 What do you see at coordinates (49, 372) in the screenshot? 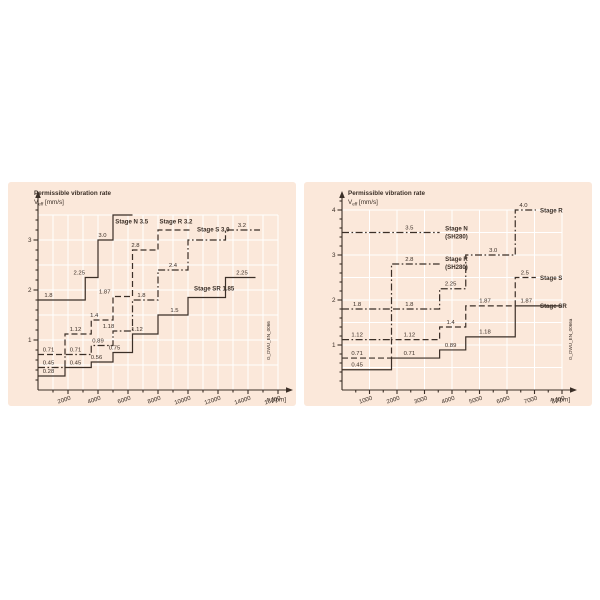
I see `value-label: 0.28` at bounding box center [49, 372].